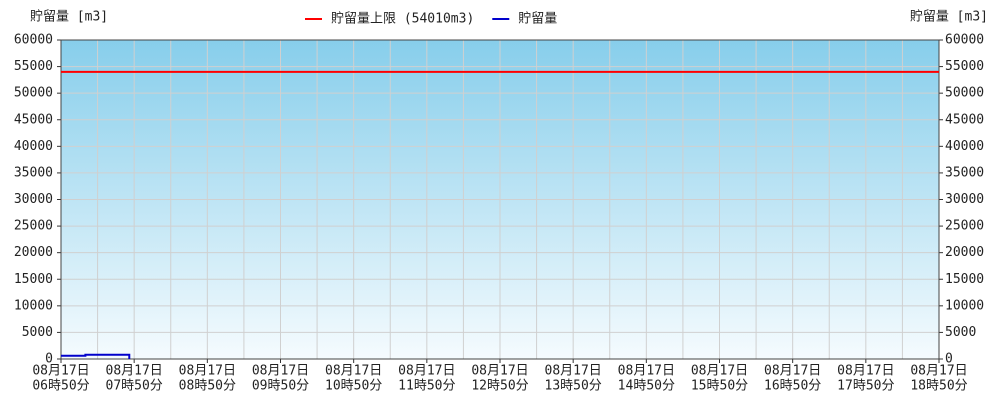 This screenshot has width=1000, height=400. Describe the element at coordinates (207, 386) in the screenshot. I see `x-tick-label: 08時50分` at that location.